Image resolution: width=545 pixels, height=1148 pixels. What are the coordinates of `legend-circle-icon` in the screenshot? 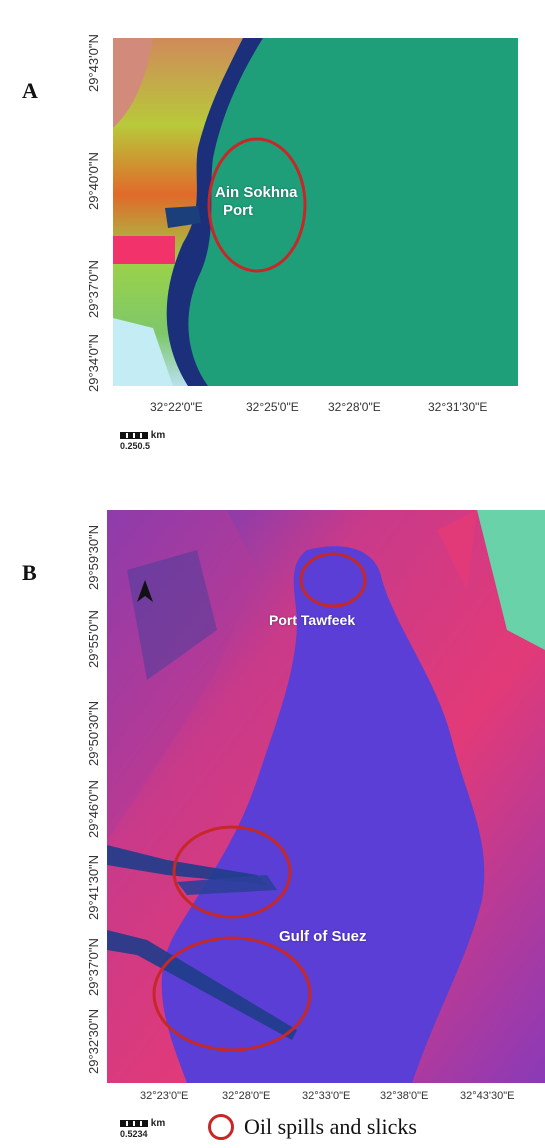 It's located at (221, 1127).